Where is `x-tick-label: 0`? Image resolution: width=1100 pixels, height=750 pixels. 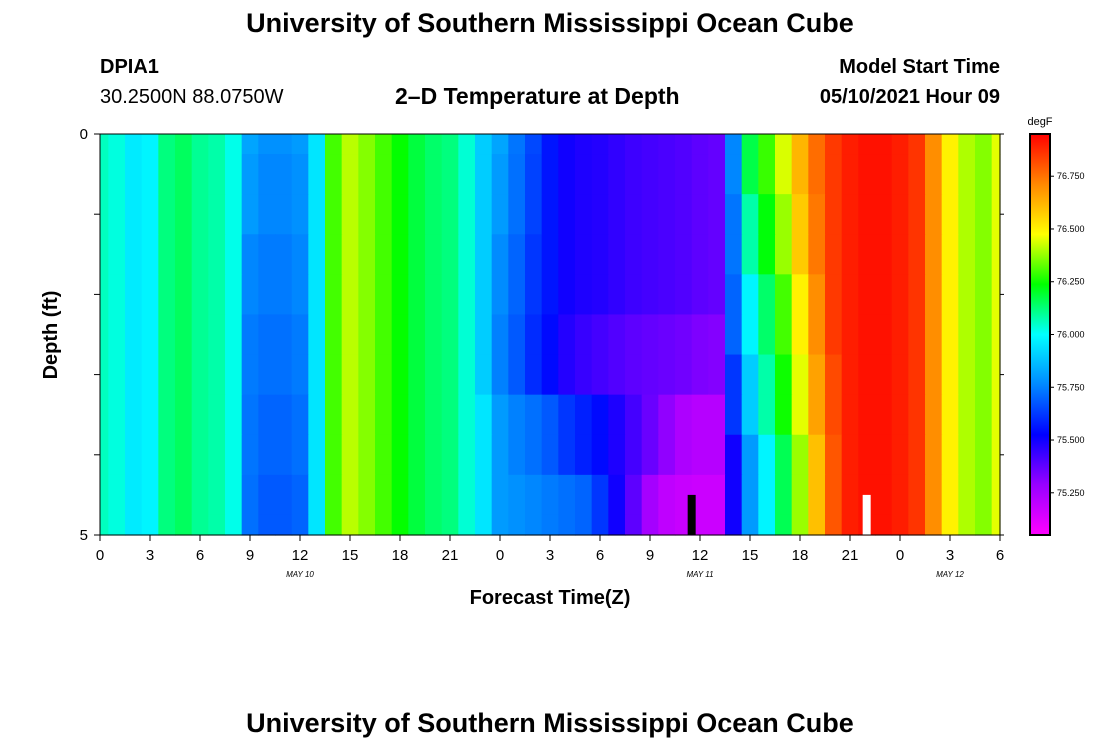
x-tick-label: 0 is located at coordinates (500, 555).